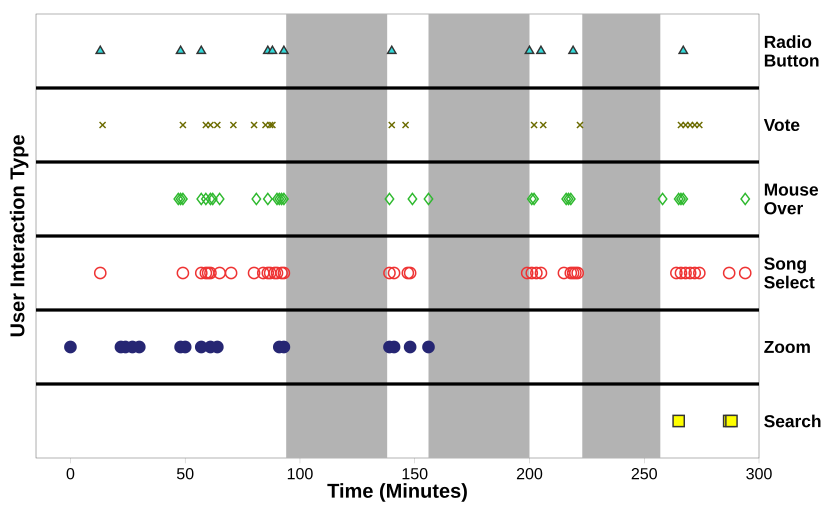 This screenshot has width=838, height=523. Describe the element at coordinates (791, 199) in the screenshot. I see `y-tick-label: Mouse Over` at that location.